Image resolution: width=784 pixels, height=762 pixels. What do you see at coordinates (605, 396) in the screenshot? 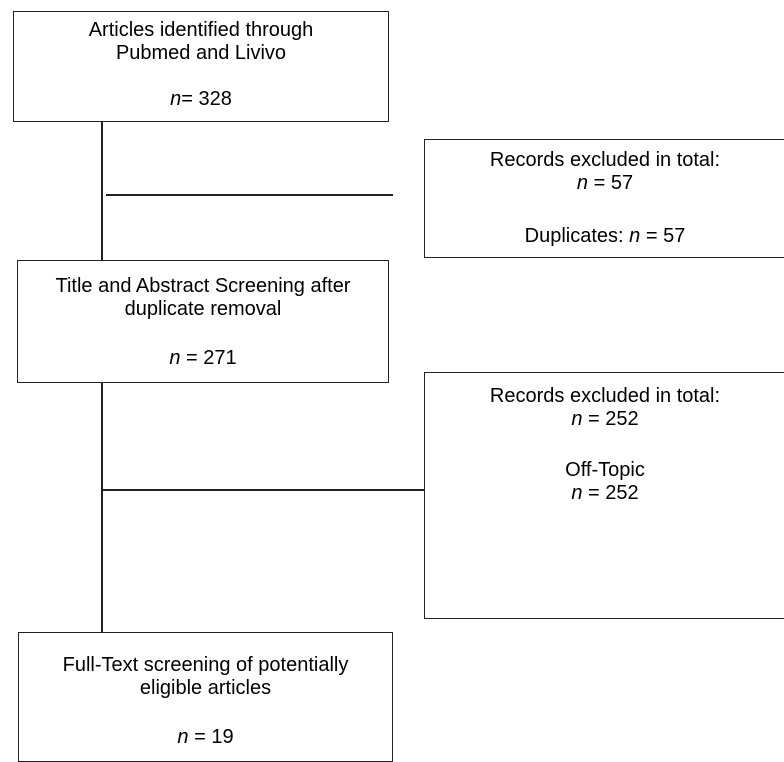
I see `excluded-offtopic-title: Records excluded in total:` at bounding box center [605, 396].